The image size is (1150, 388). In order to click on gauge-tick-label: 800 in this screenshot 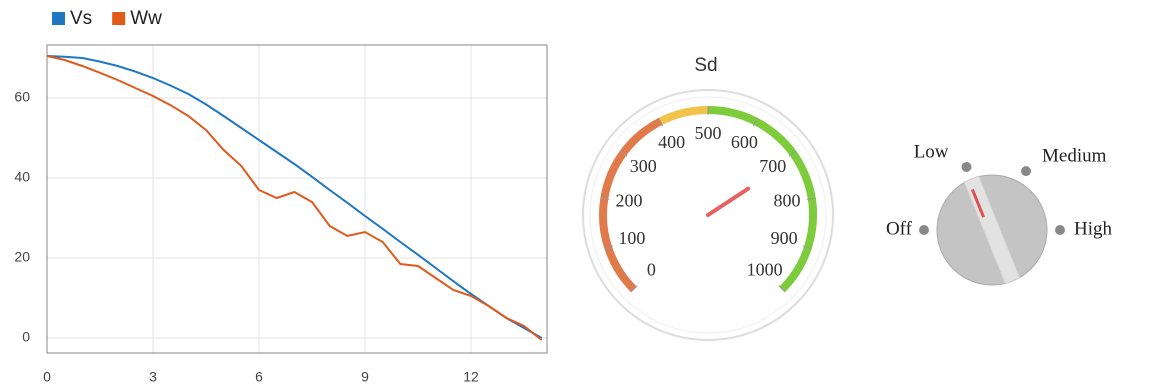, I will do `click(787, 201)`.